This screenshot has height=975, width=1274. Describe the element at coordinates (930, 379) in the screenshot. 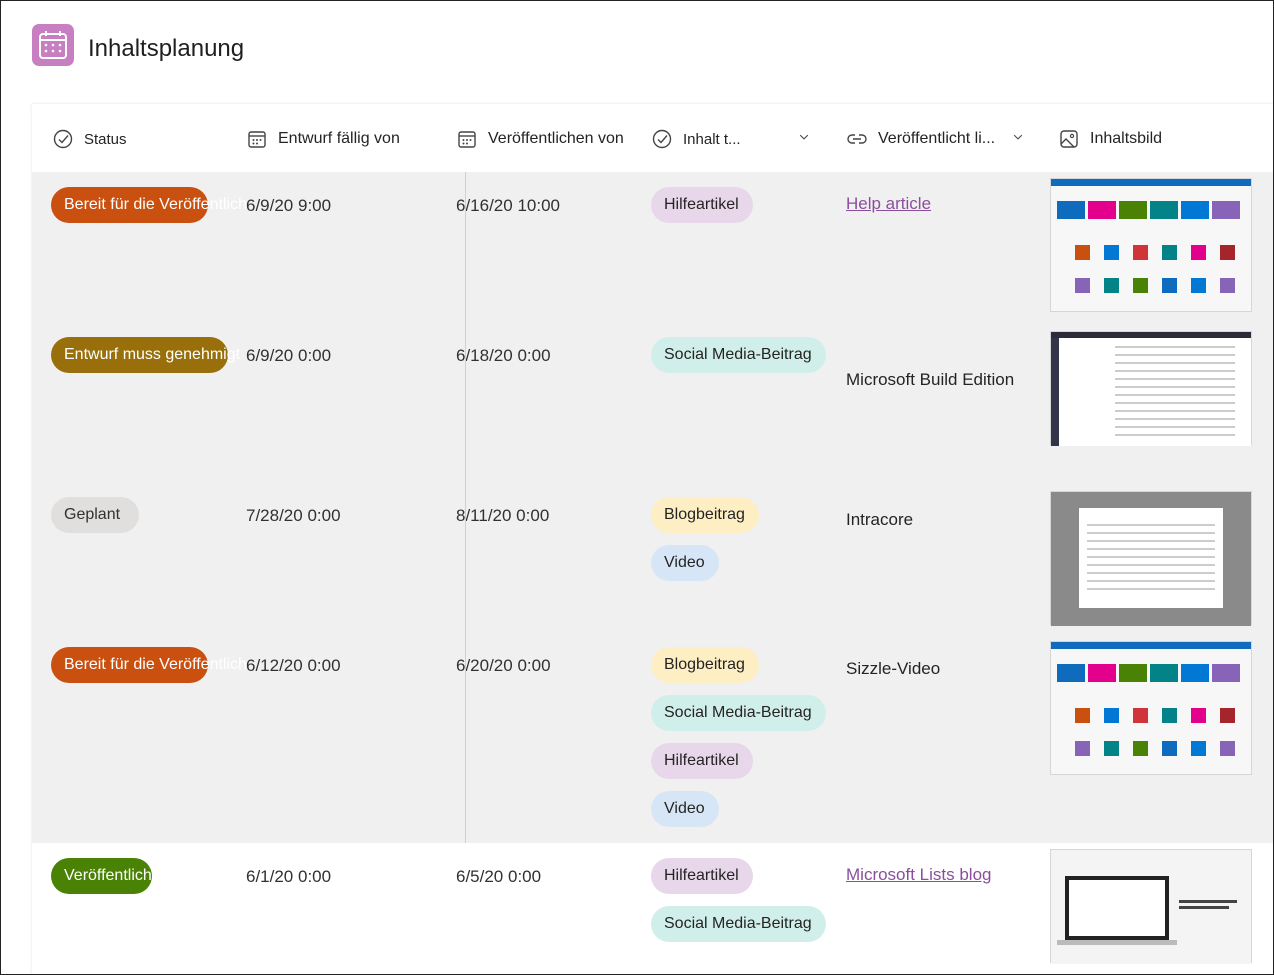

I see `link-text: Microsoft Build Edition` at that location.